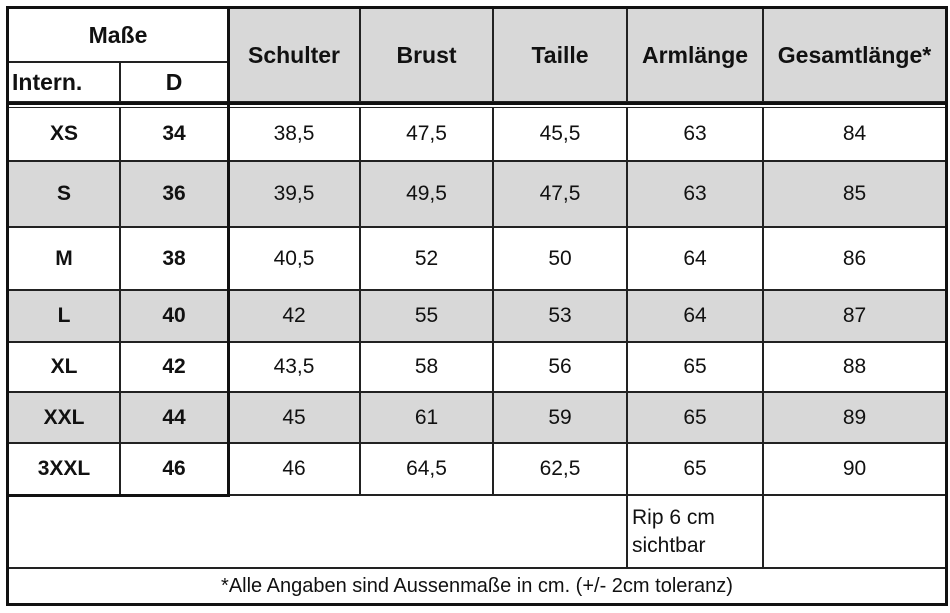  Describe the element at coordinates (560, 316) in the screenshot. I see `table-cell: 53` at that location.